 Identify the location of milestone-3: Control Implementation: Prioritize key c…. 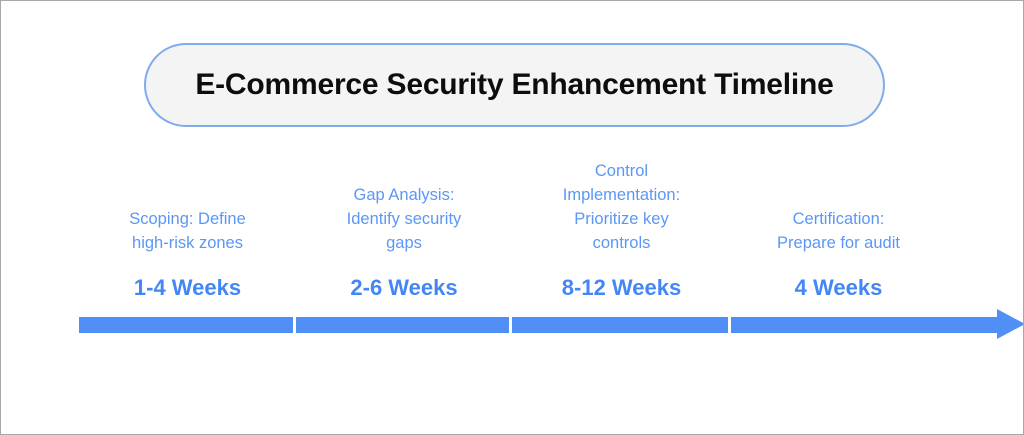
(621, 221).